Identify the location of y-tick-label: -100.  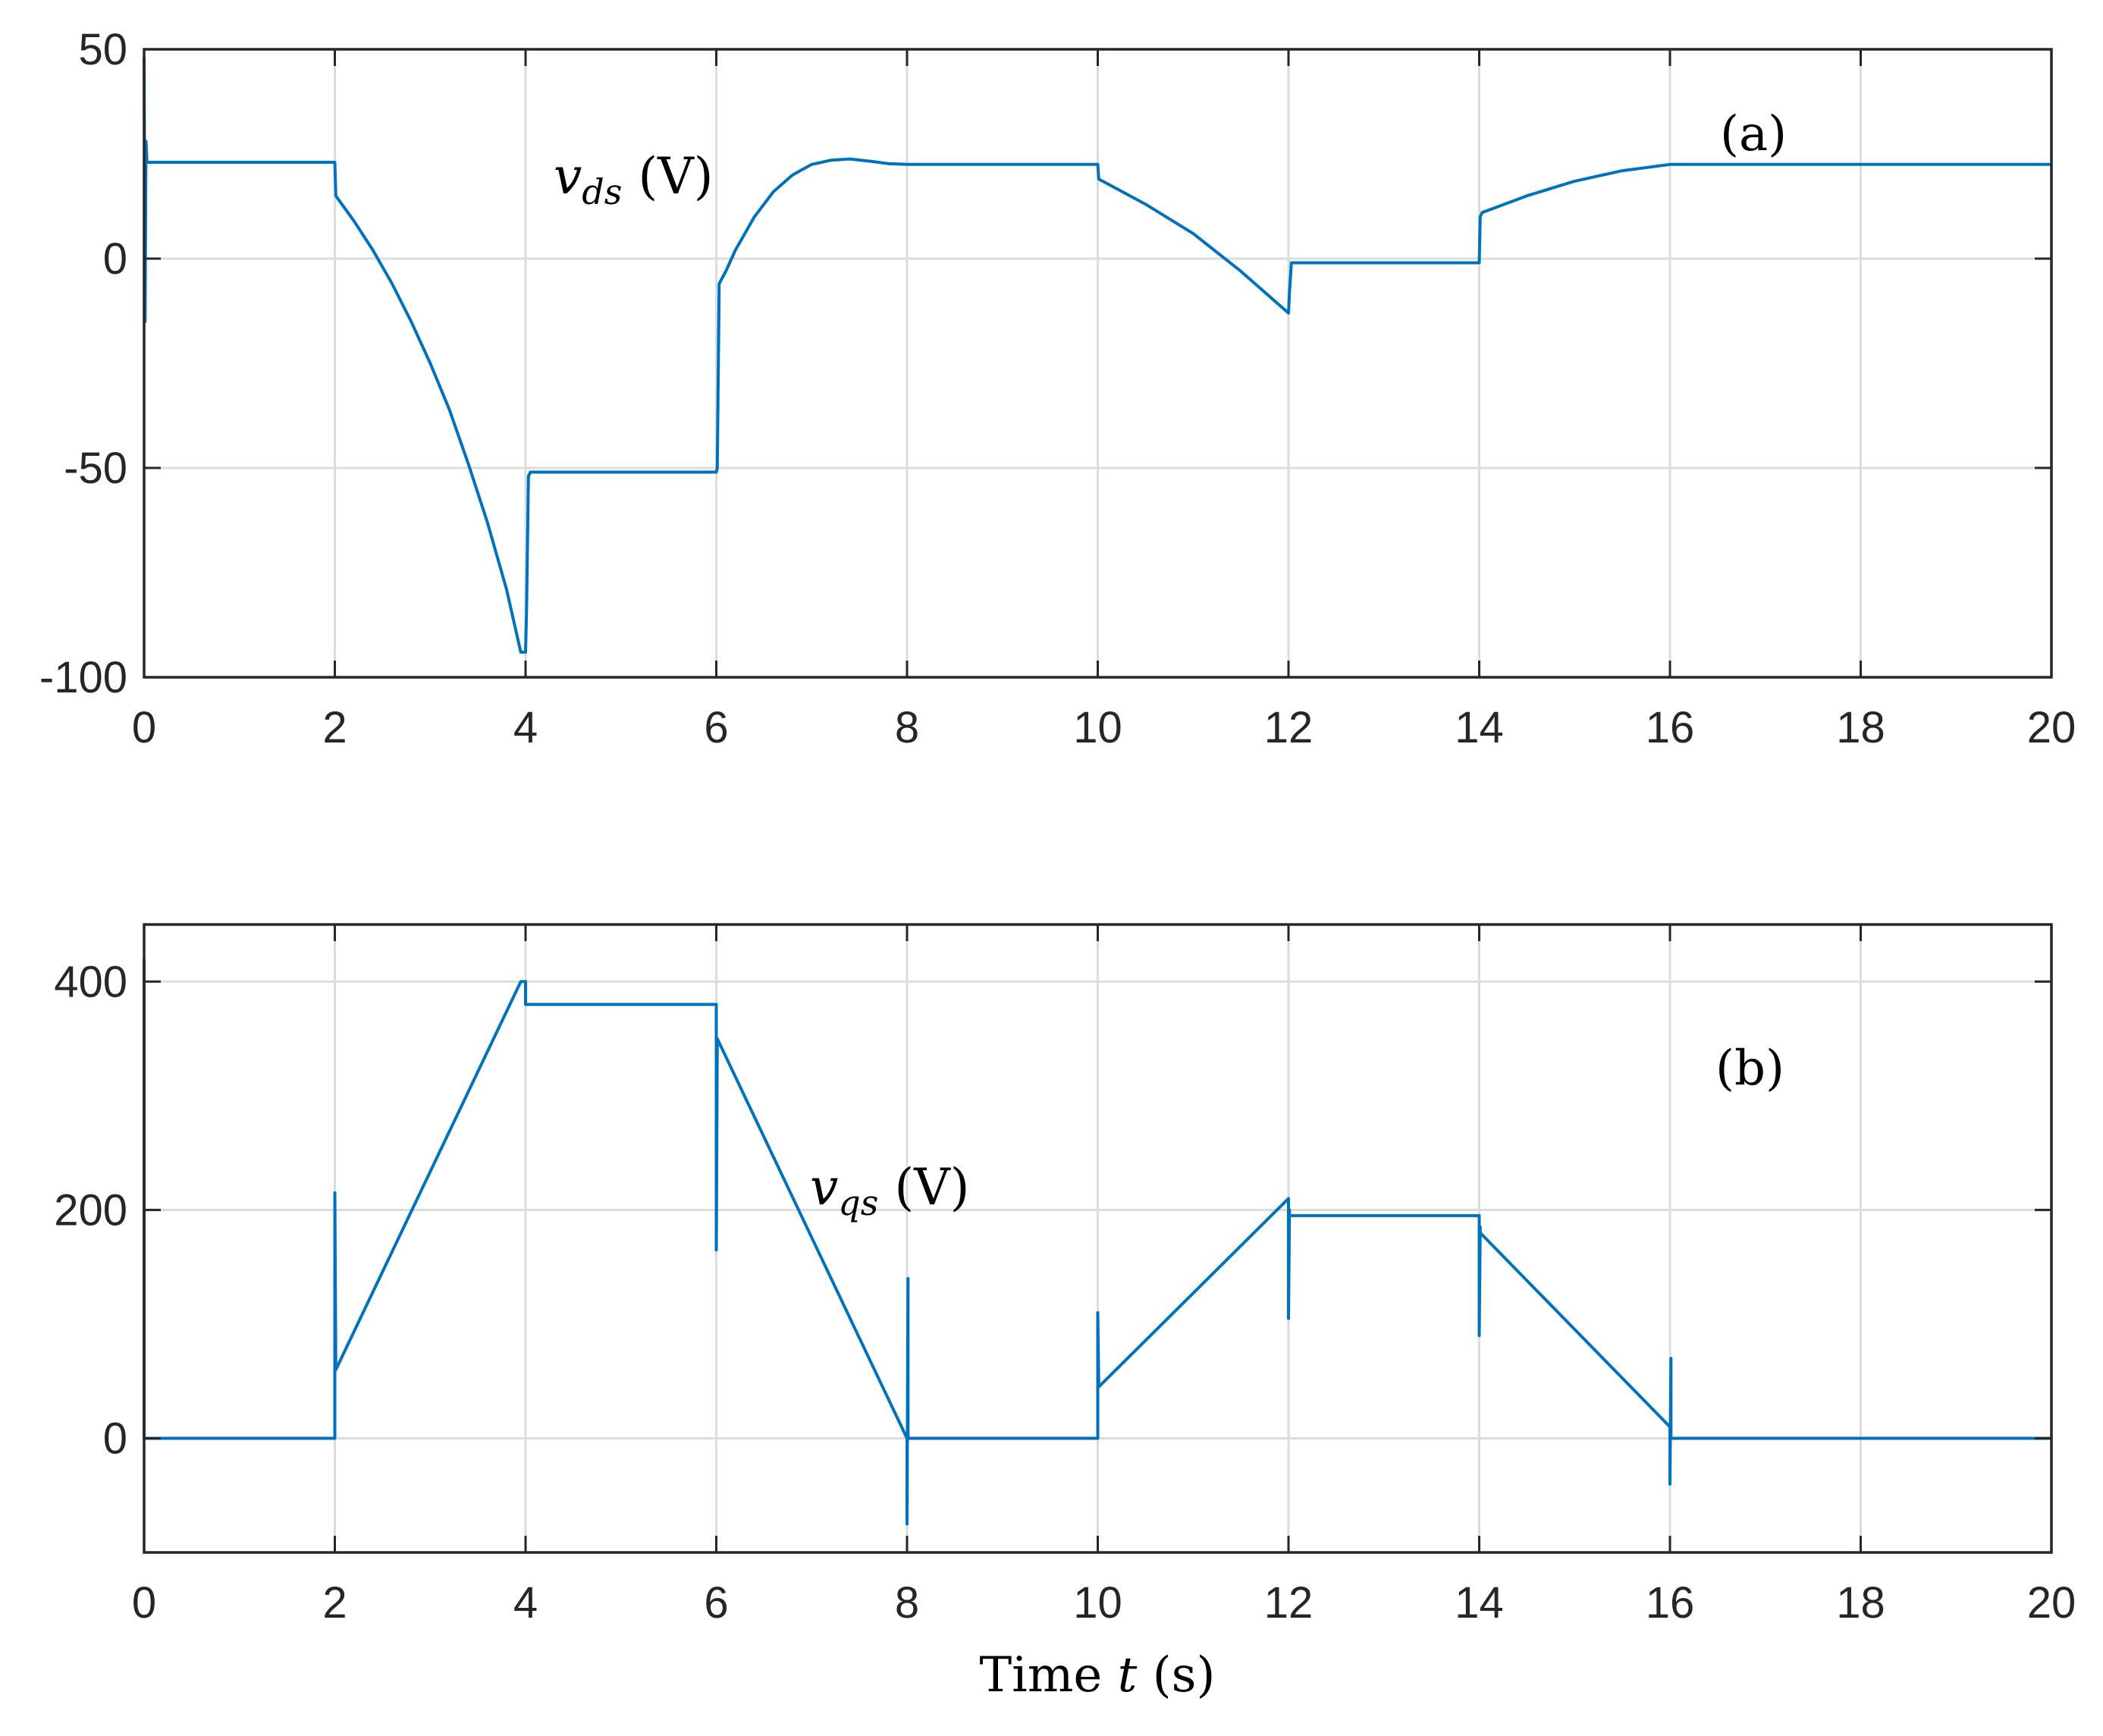
(83, 677).